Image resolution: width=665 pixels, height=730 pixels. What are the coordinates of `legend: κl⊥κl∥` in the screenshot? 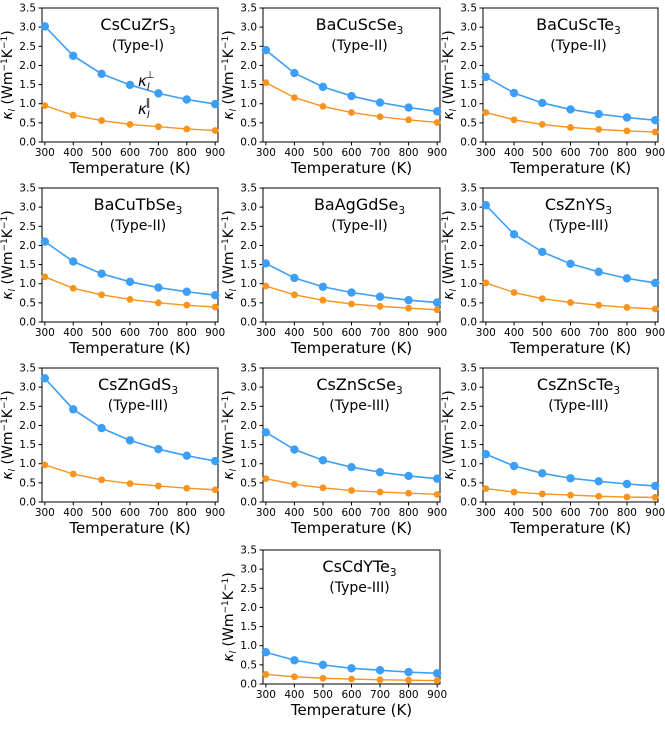 It's located at (146, 95).